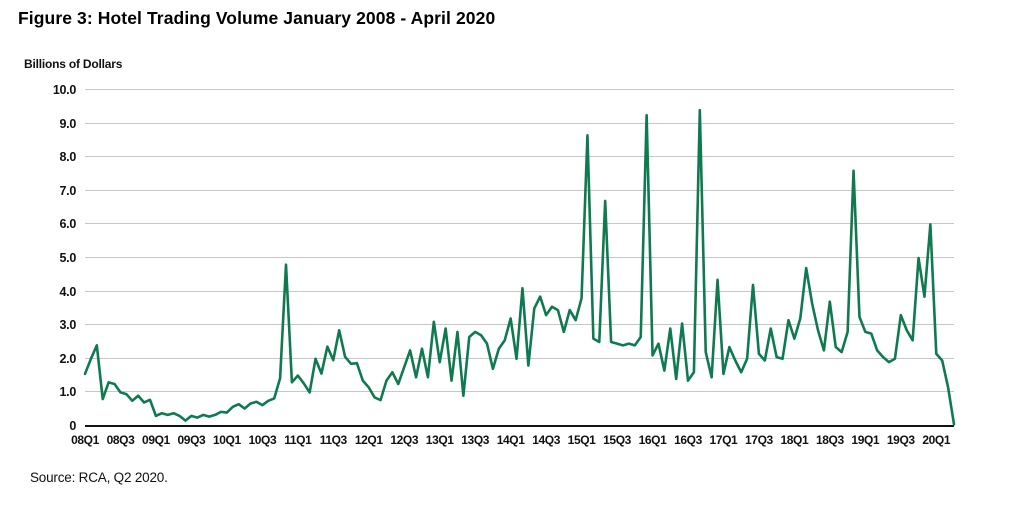  What do you see at coordinates (68, 190) in the screenshot?
I see `y-tick-label: 7.0` at bounding box center [68, 190].